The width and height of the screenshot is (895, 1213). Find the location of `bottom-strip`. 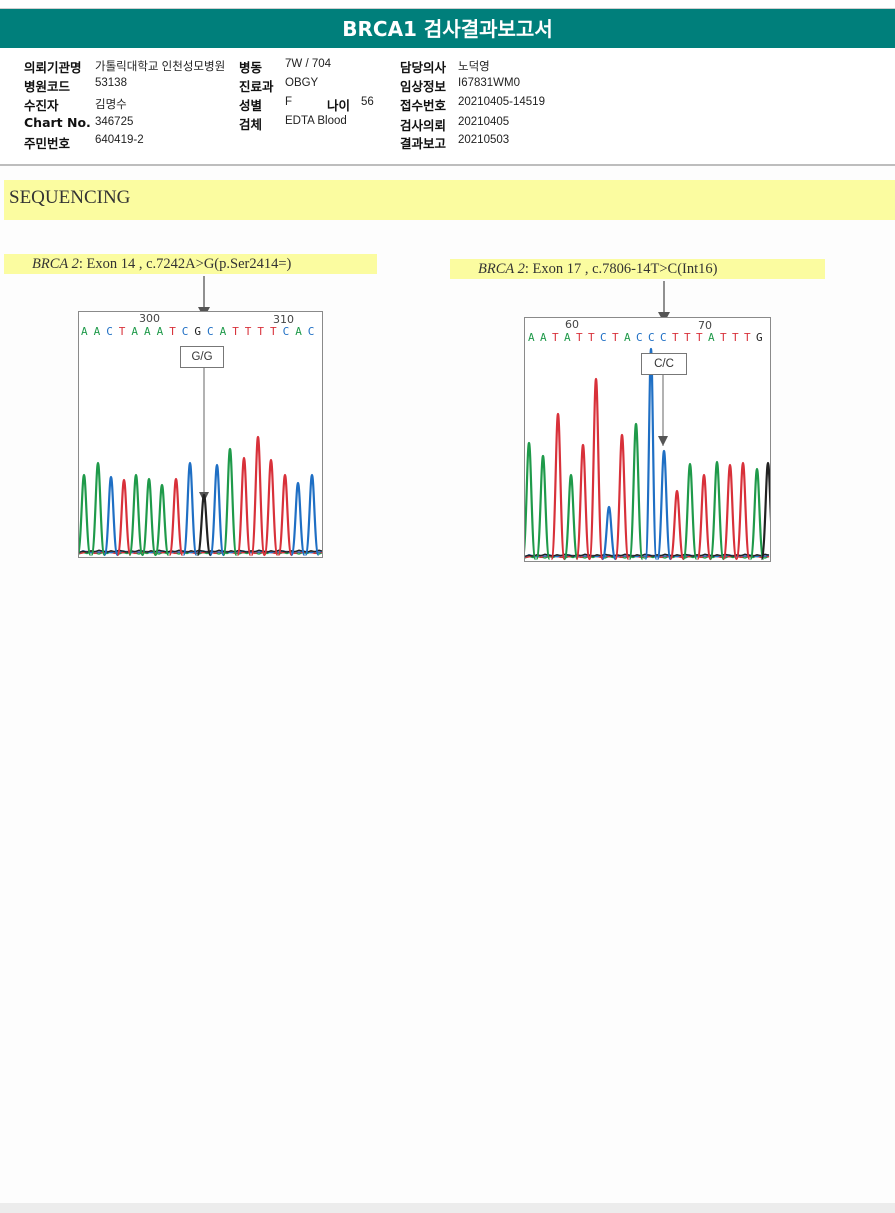

bottom-strip is located at coordinates (447, 1208).